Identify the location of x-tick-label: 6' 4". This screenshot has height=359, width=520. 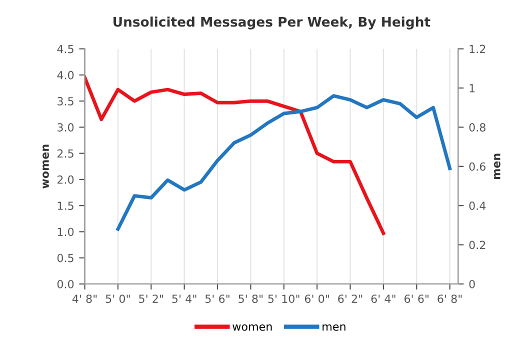
(383, 298).